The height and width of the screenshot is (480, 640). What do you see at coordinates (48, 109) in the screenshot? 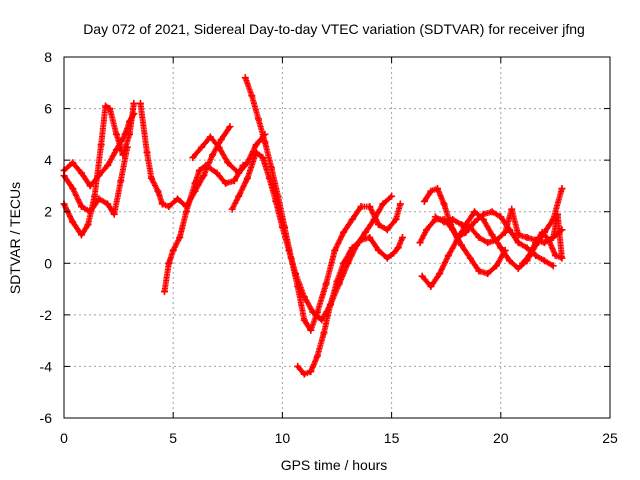
I see `y-tick-label: 6` at bounding box center [48, 109].